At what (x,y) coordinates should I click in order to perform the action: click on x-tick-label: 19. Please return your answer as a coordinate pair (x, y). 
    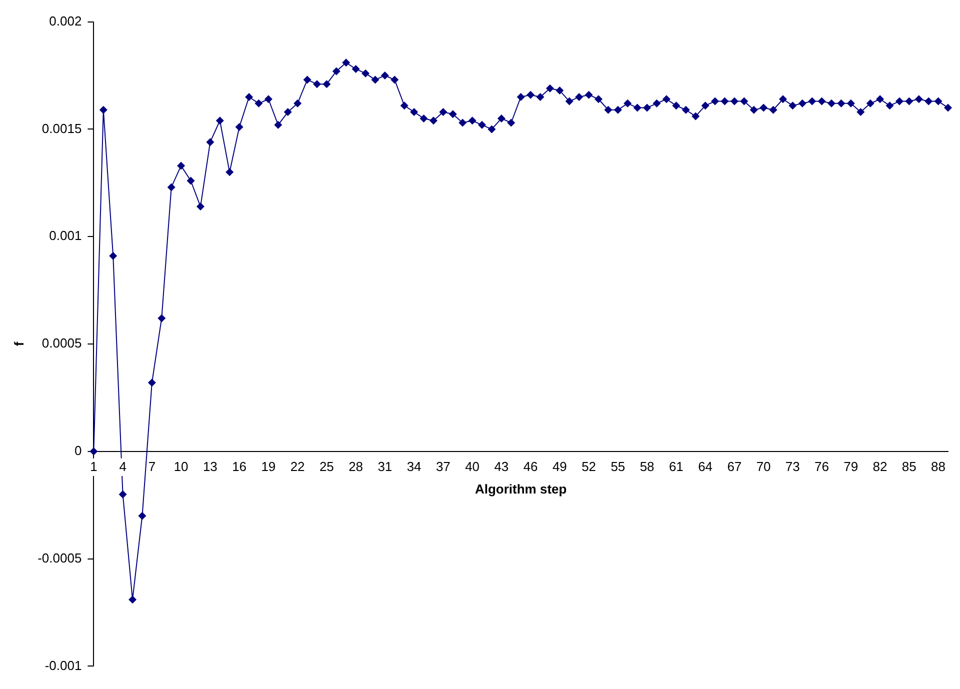
    Looking at the image, I should click on (268, 466).